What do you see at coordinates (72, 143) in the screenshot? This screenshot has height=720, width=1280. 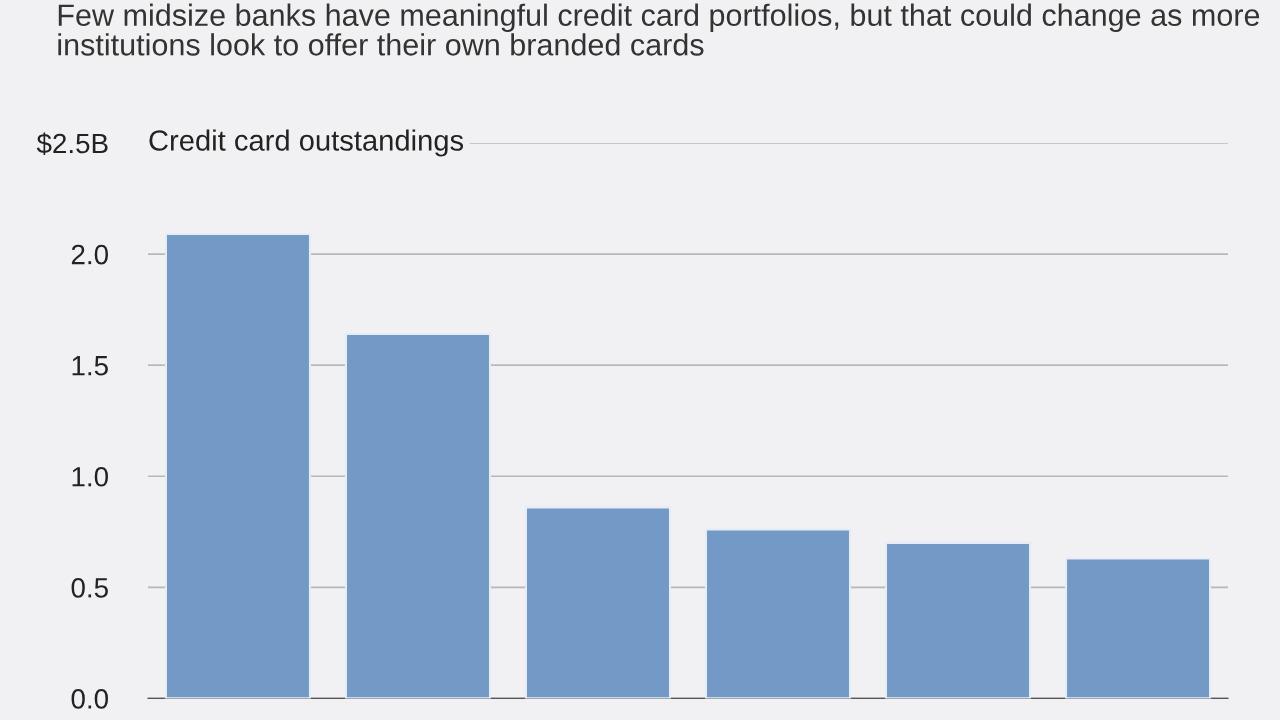 I see `y-tick-label: $2.5B` at bounding box center [72, 143].